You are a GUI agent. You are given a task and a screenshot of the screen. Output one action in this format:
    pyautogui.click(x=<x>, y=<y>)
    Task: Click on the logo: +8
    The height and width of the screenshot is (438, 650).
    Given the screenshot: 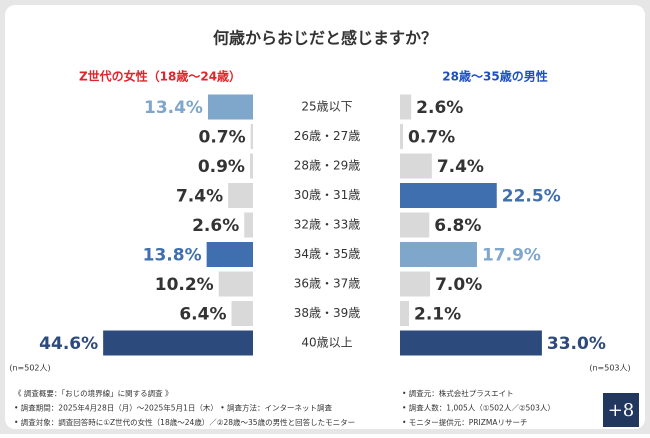 What is the action you would take?
    pyautogui.click(x=621, y=410)
    